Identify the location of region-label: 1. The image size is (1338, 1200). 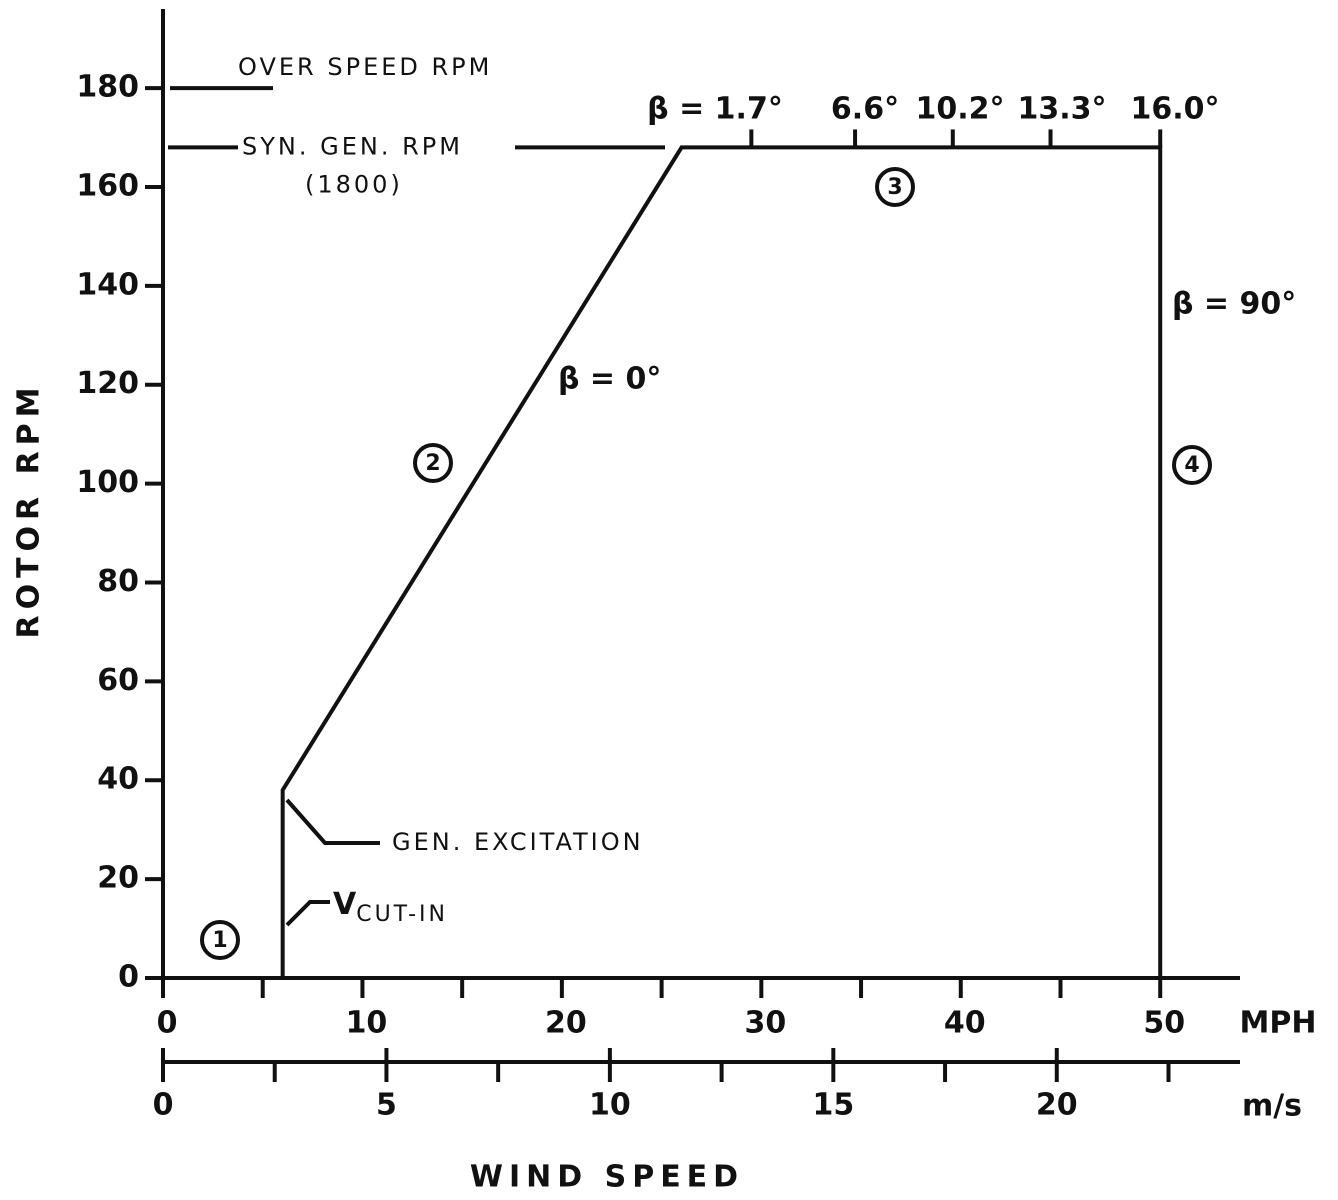
(219, 940).